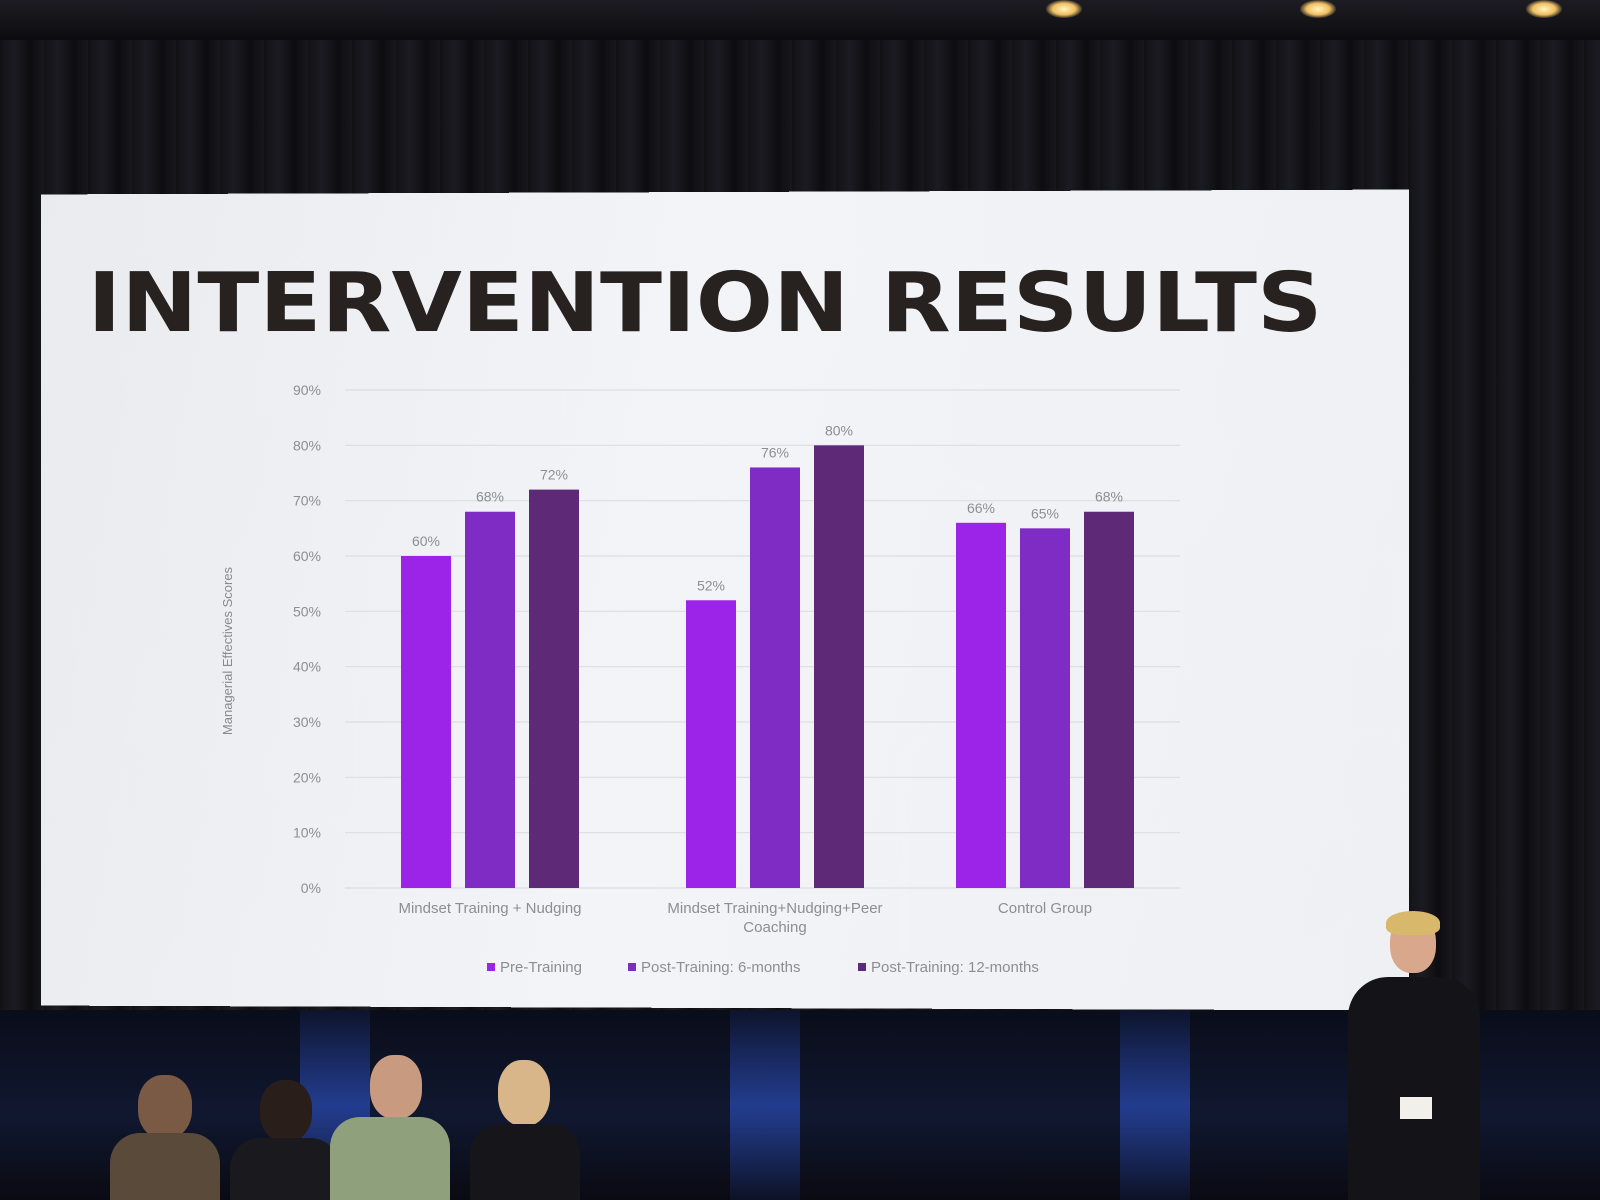 Image resolution: width=1600 pixels, height=1200 pixels. I want to click on y-tick-label: 60%, so click(307, 556).